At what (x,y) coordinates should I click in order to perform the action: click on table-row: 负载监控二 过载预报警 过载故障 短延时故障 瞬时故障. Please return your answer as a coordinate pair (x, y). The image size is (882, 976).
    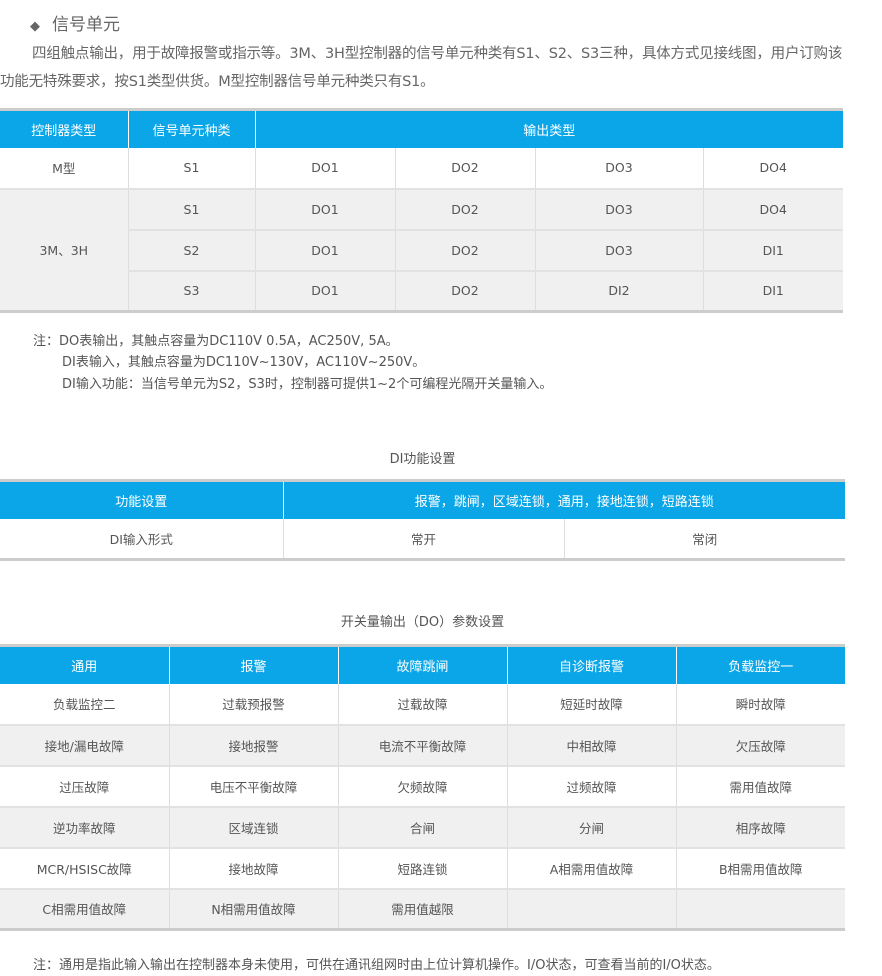
    Looking at the image, I should click on (422, 704).